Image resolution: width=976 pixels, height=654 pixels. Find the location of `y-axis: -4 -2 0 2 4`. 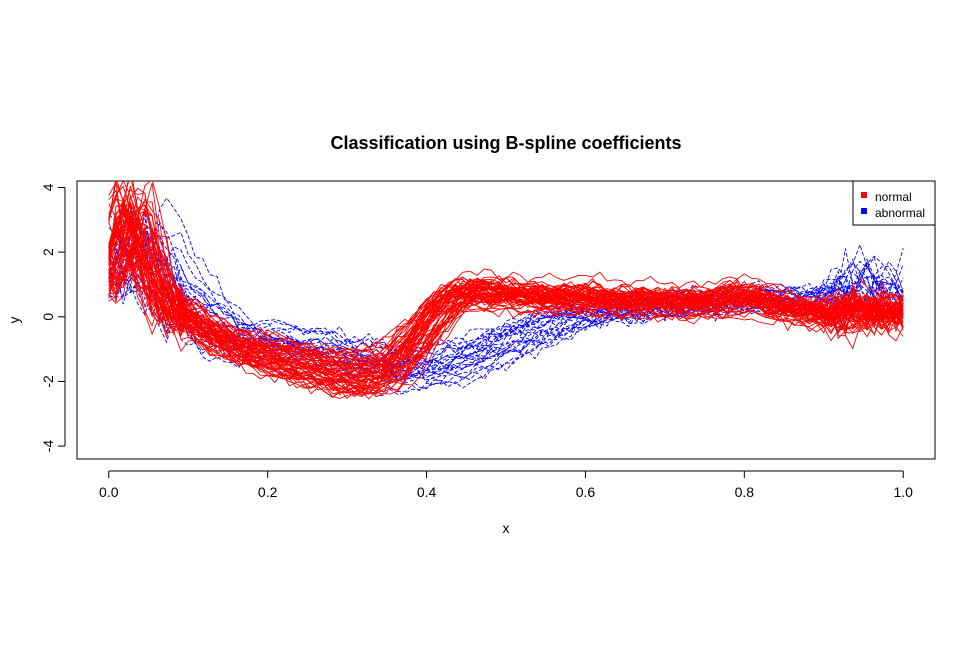

y-axis: -4 -2 0 2 4 is located at coordinates (53, 318).